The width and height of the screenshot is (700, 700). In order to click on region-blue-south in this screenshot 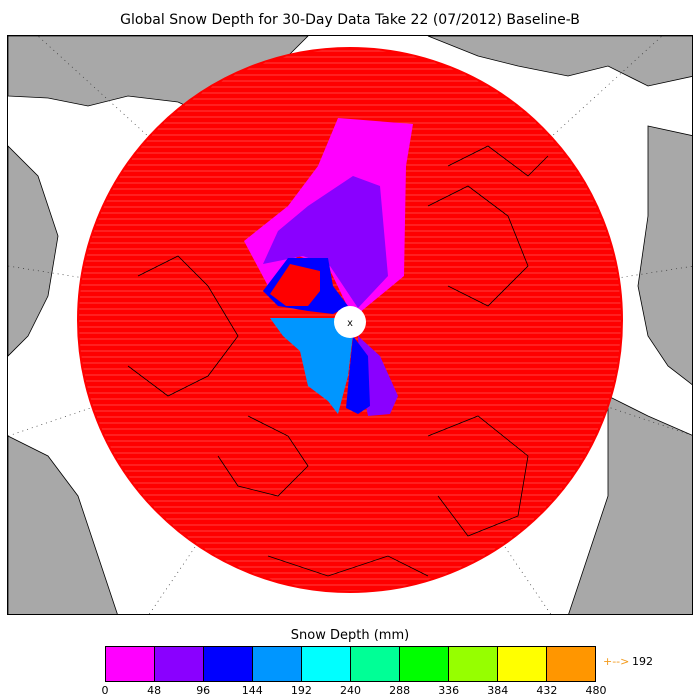, I will do `click(358, 375)`.